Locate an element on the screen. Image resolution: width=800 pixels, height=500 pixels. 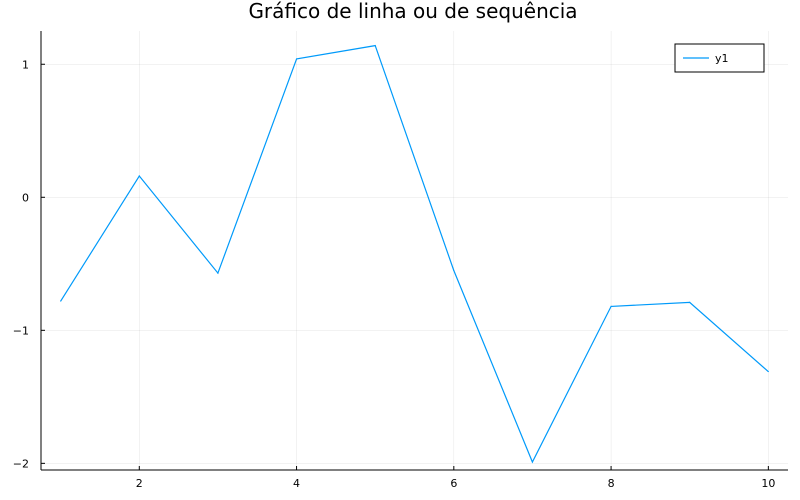
legend-label: y1 is located at coordinates (722, 58).